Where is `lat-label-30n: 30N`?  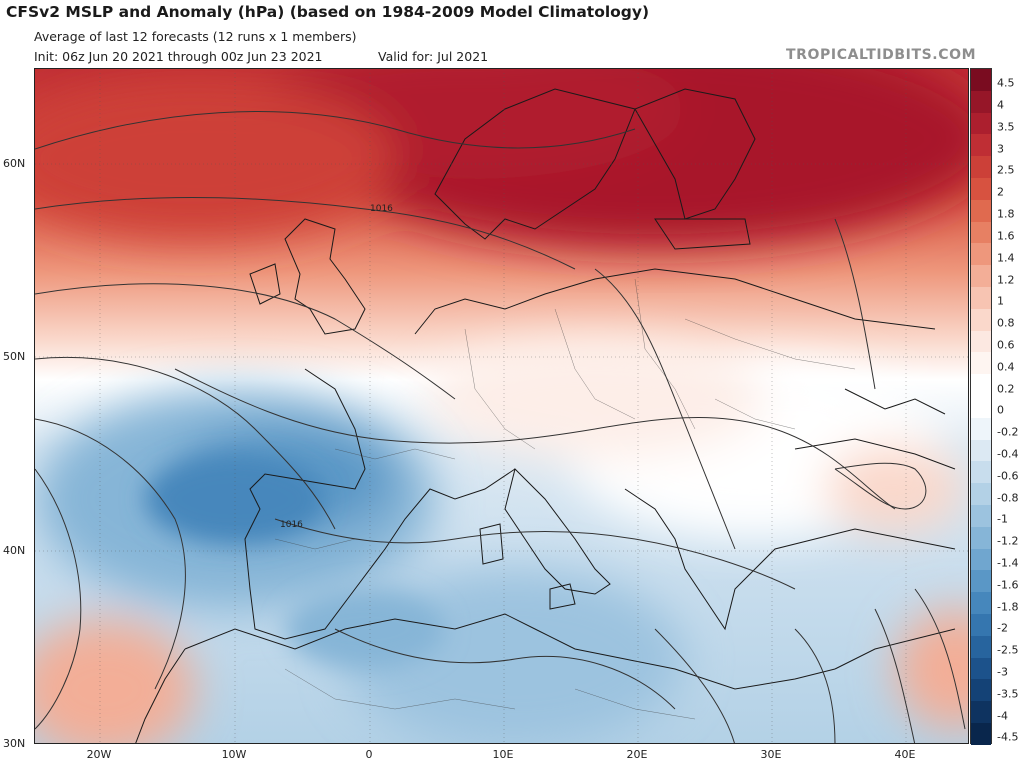 lat-label-30n: 30N is located at coordinates (14, 743).